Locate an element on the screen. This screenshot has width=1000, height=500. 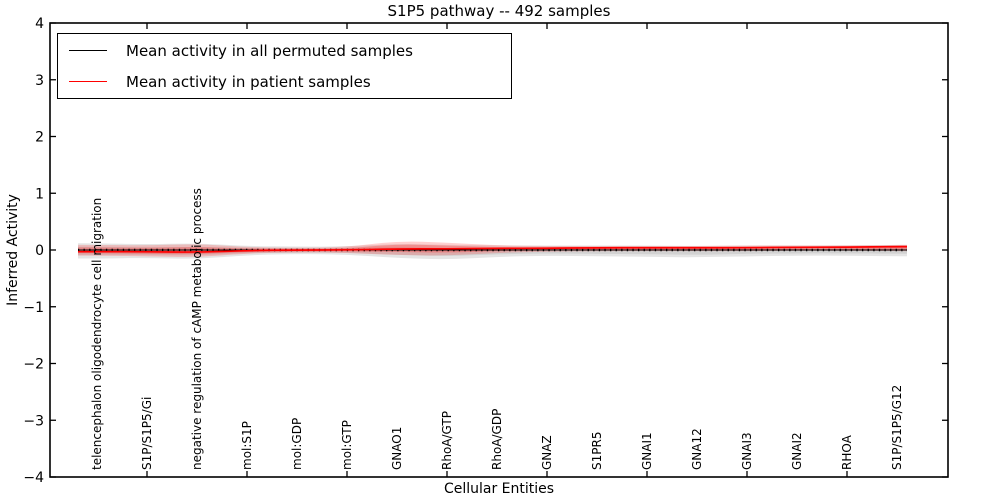
permuted-line-sample-icon is located at coordinates (88, 50).